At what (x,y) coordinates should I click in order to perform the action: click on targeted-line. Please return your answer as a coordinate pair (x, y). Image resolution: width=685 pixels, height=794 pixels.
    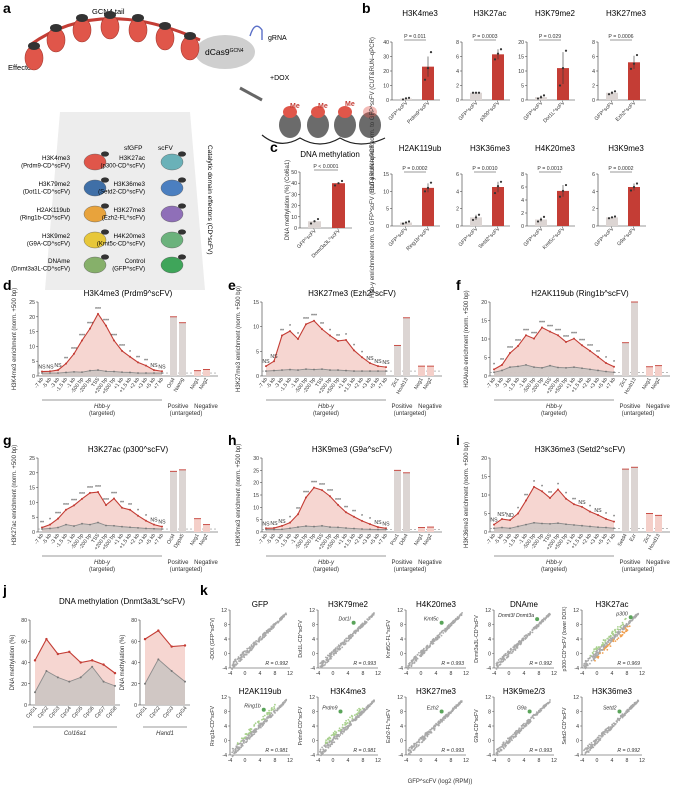
    Looking at the image, I should click on (75, 656).